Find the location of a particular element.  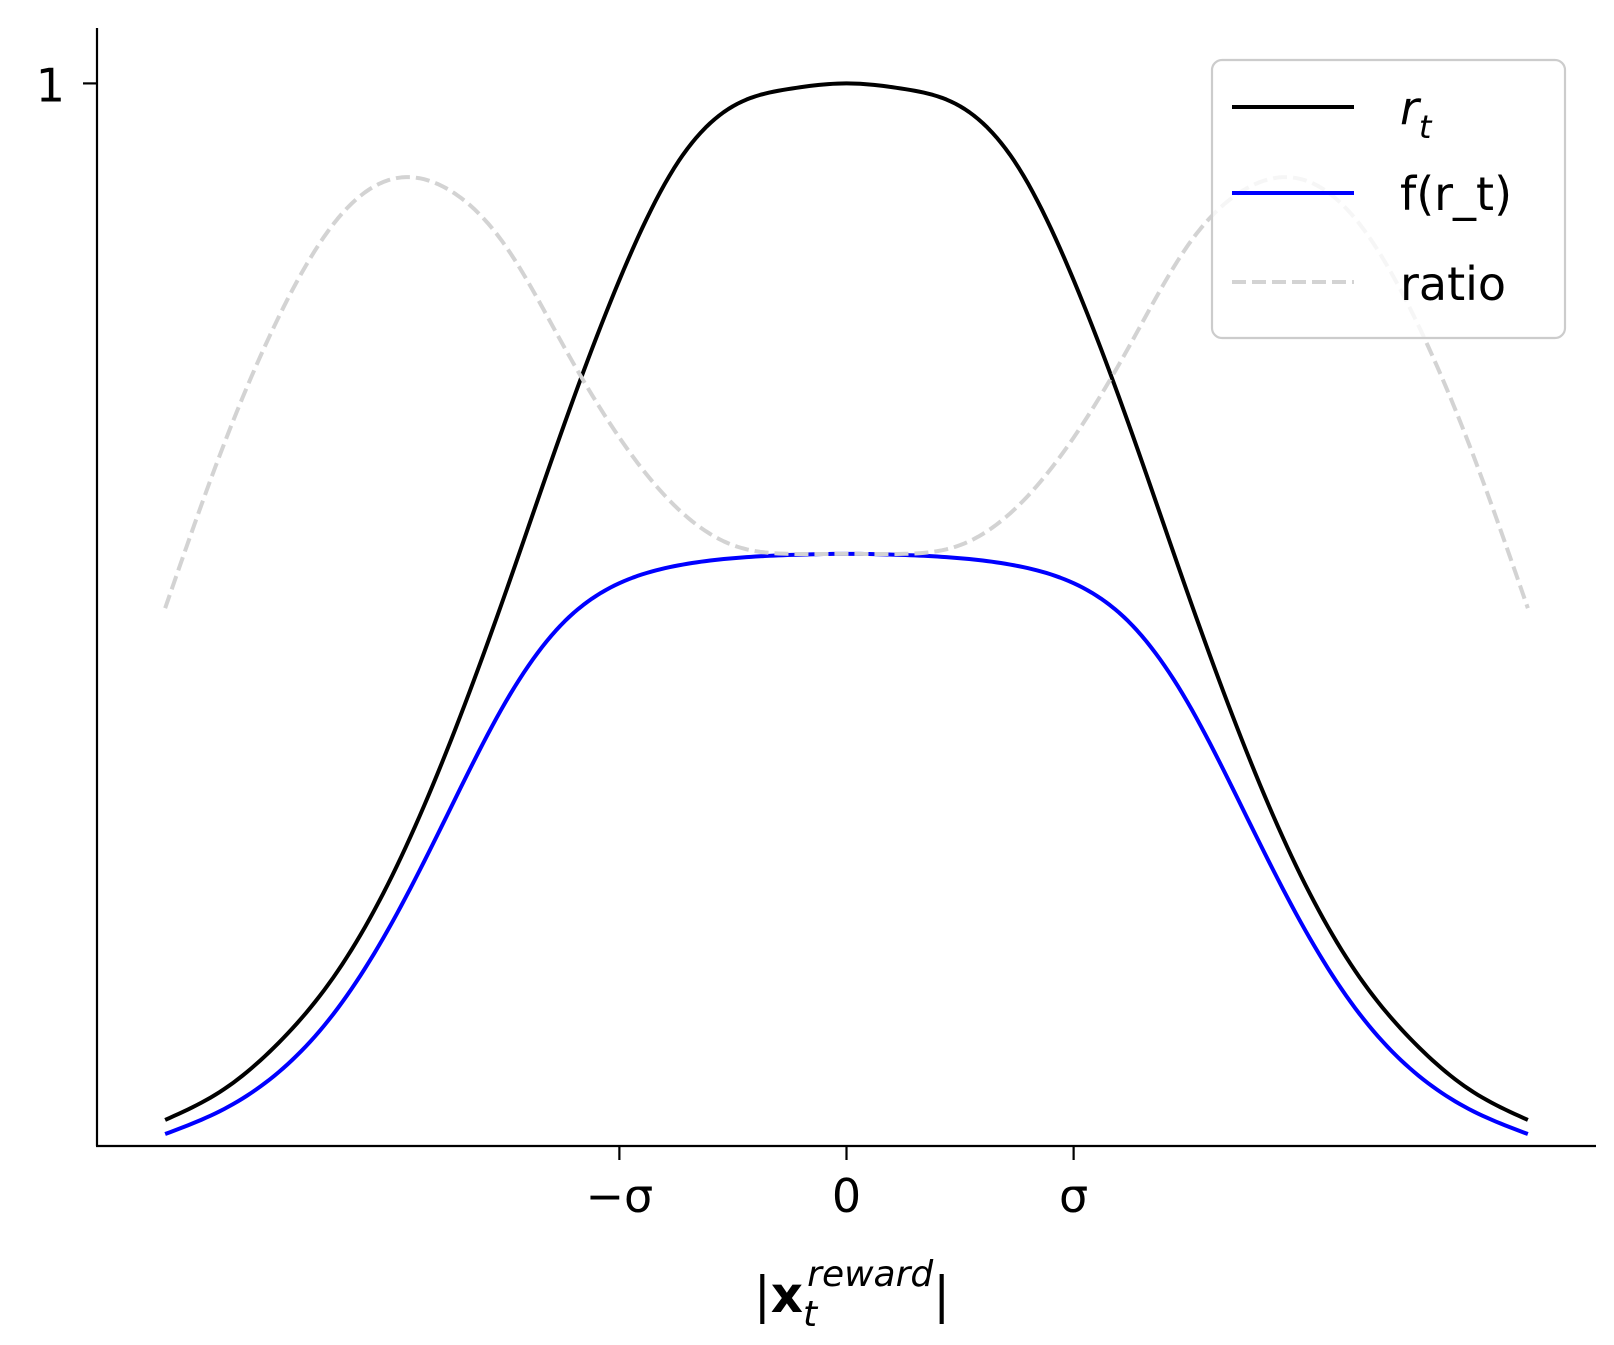

legend-label-r: rt is located at coordinates (1416, 113).